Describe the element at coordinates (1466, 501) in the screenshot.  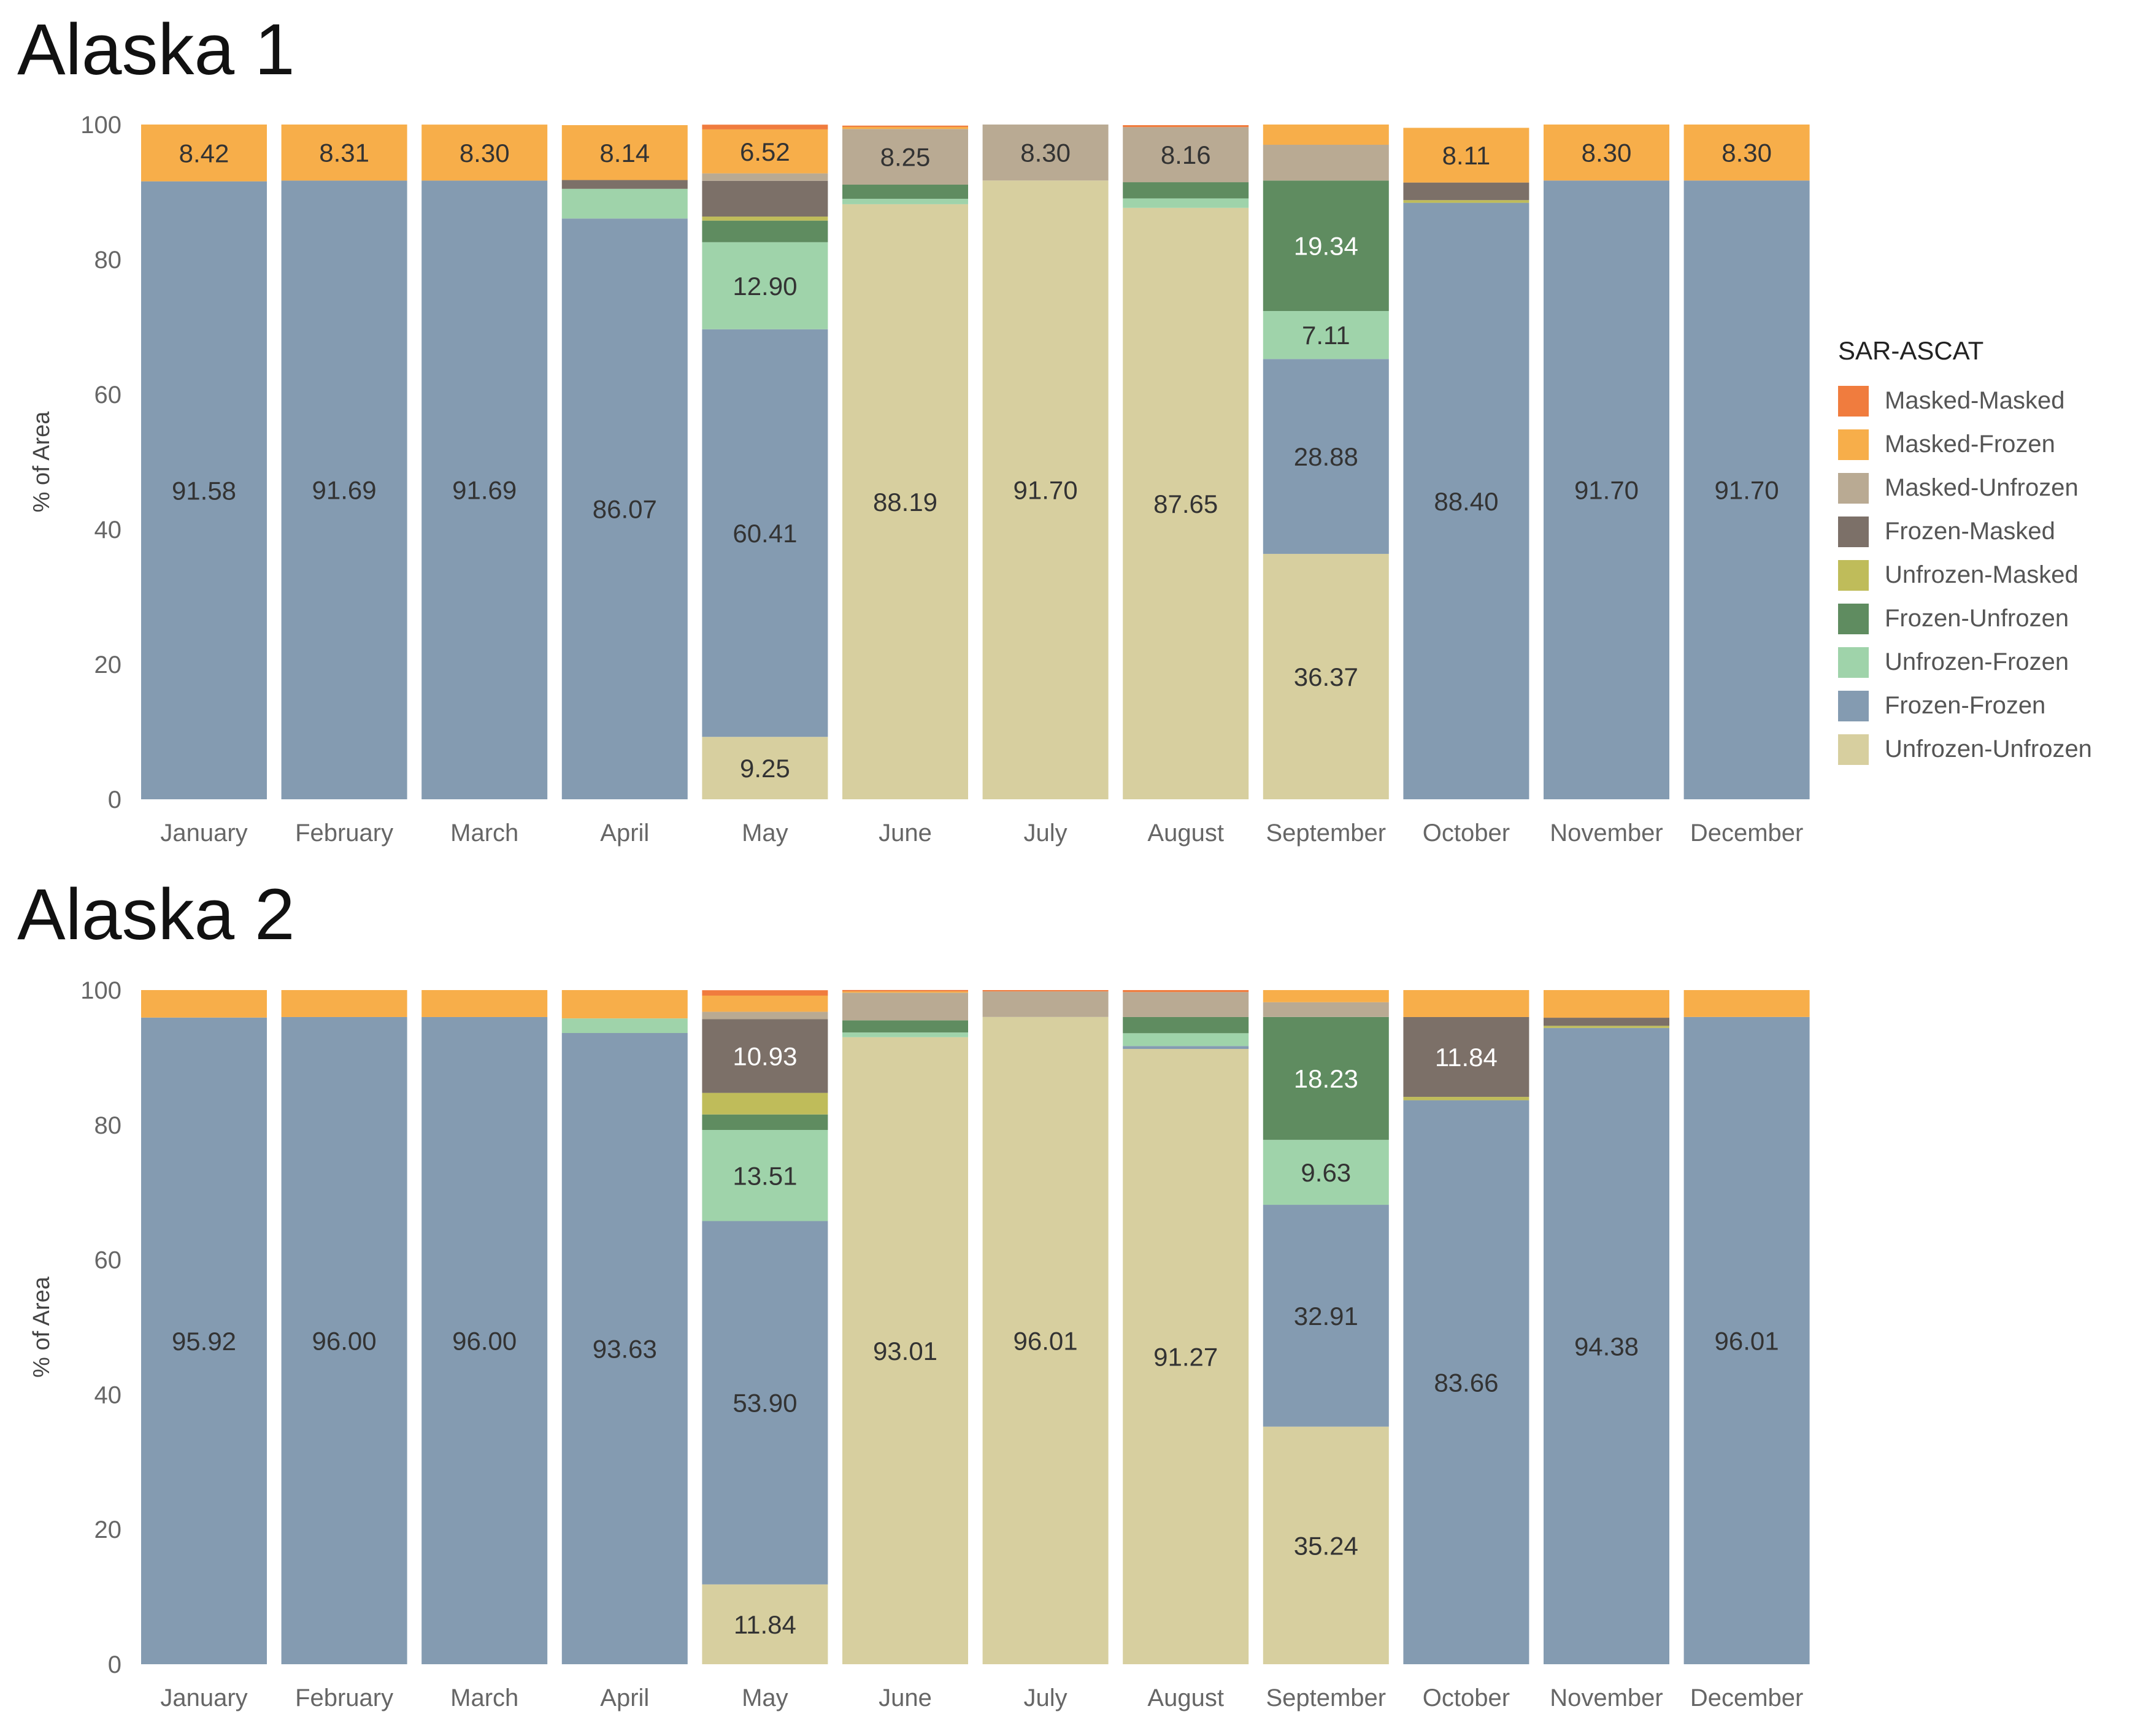
I see `data-label: 88.40` at that location.